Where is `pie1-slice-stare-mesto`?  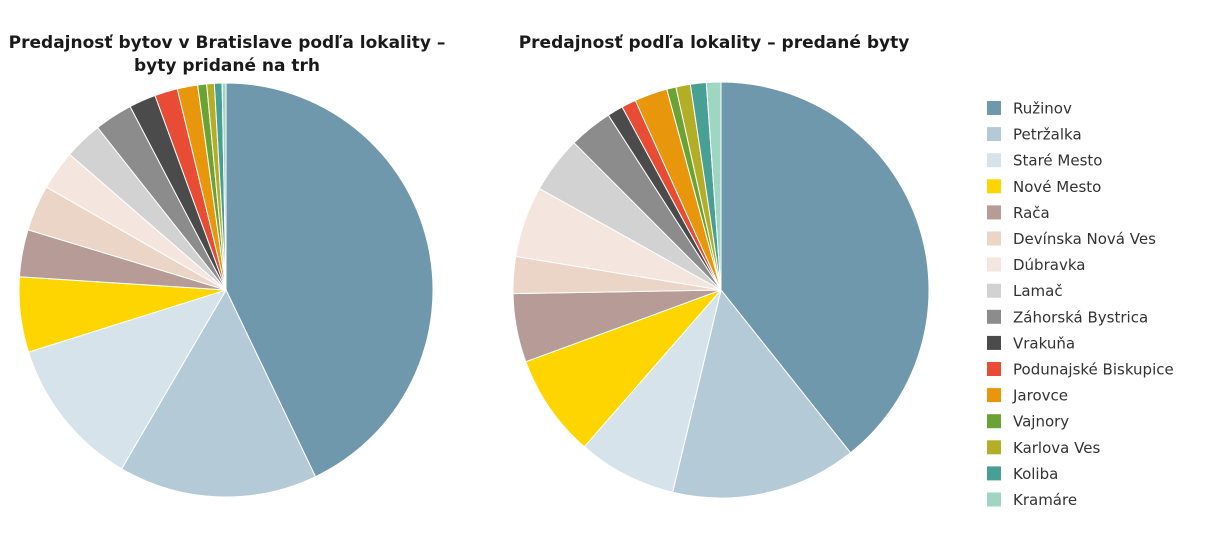 pie1-slice-stare-mesto is located at coordinates (127, 379).